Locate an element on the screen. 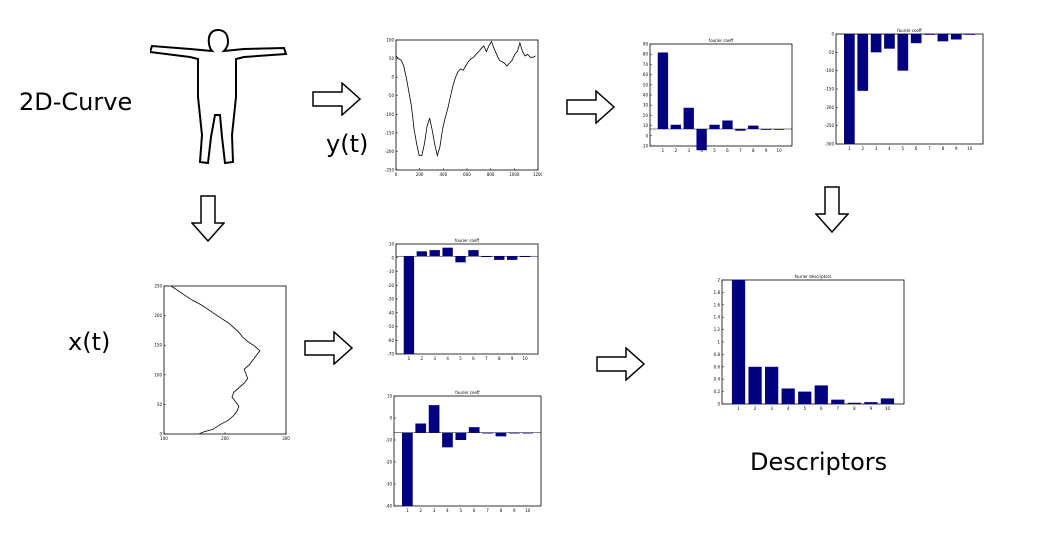  yt-label: y(t) is located at coordinates (347, 144).